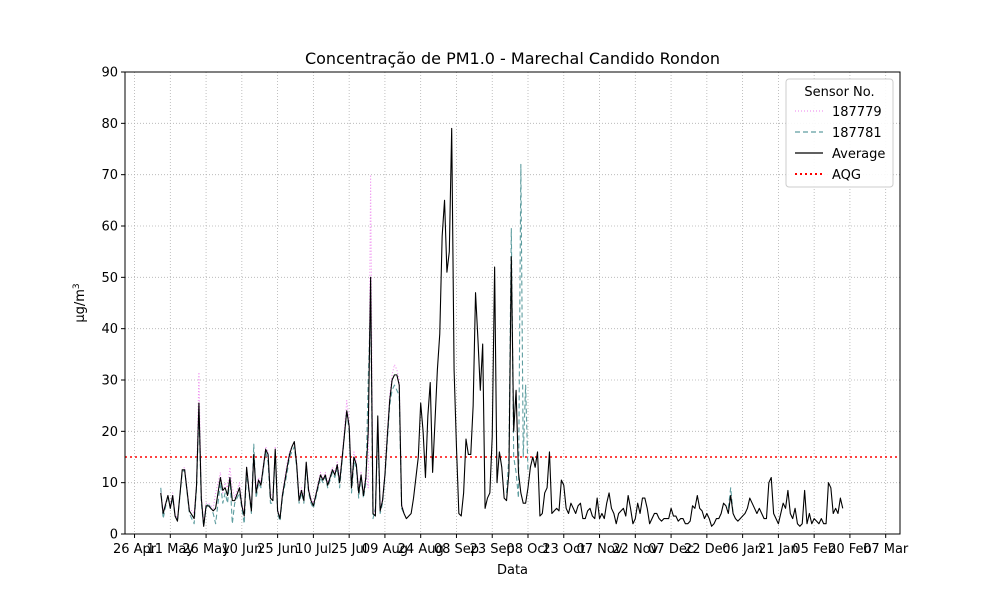 The width and height of the screenshot is (1000, 604). Describe the element at coordinates (857, 112) in the screenshot. I see `legend-label-187779: 187779` at that location.